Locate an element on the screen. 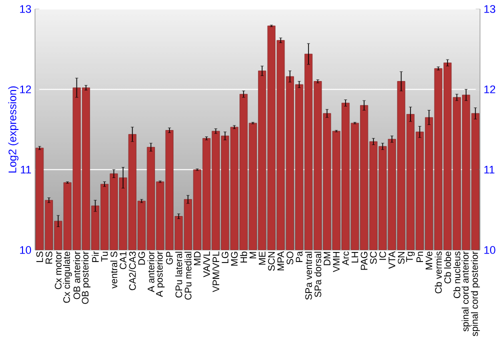 This screenshot has height=350, width=500. x-tick-label: VMH is located at coordinates (336, 262).